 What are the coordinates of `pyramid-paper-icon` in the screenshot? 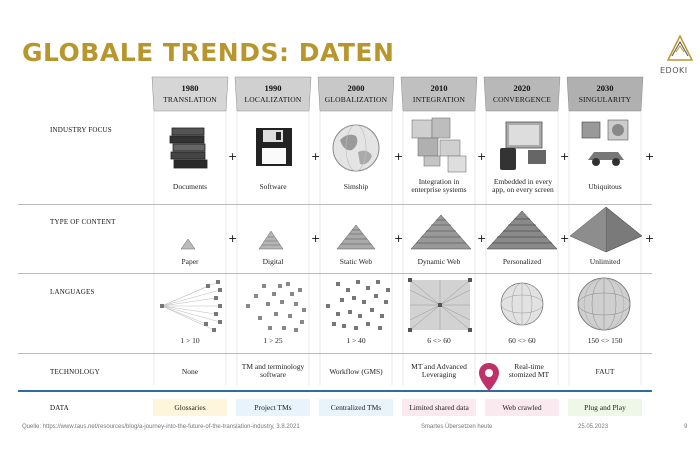 It's located at (188, 244).